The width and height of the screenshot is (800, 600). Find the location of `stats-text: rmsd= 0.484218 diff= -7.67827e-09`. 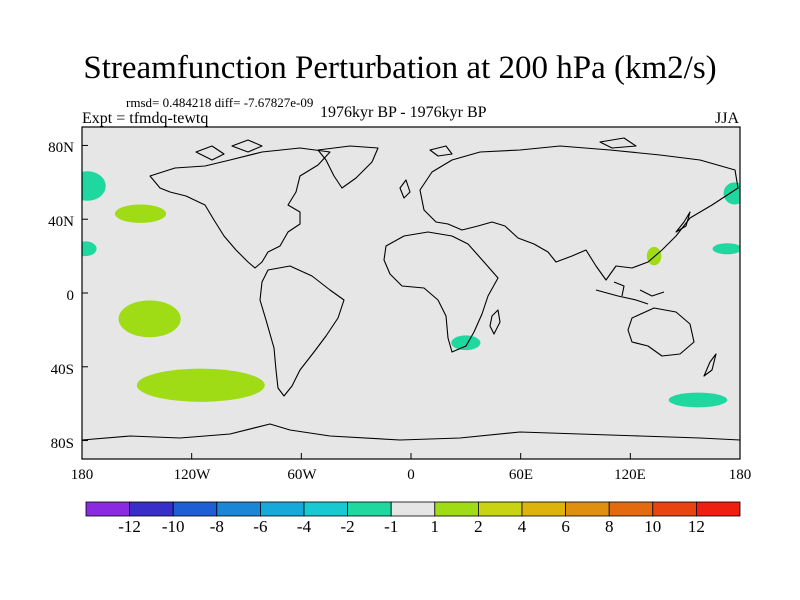

stats-text: rmsd= 0.484218 diff= -7.67827e-09 is located at coordinates (220, 102).